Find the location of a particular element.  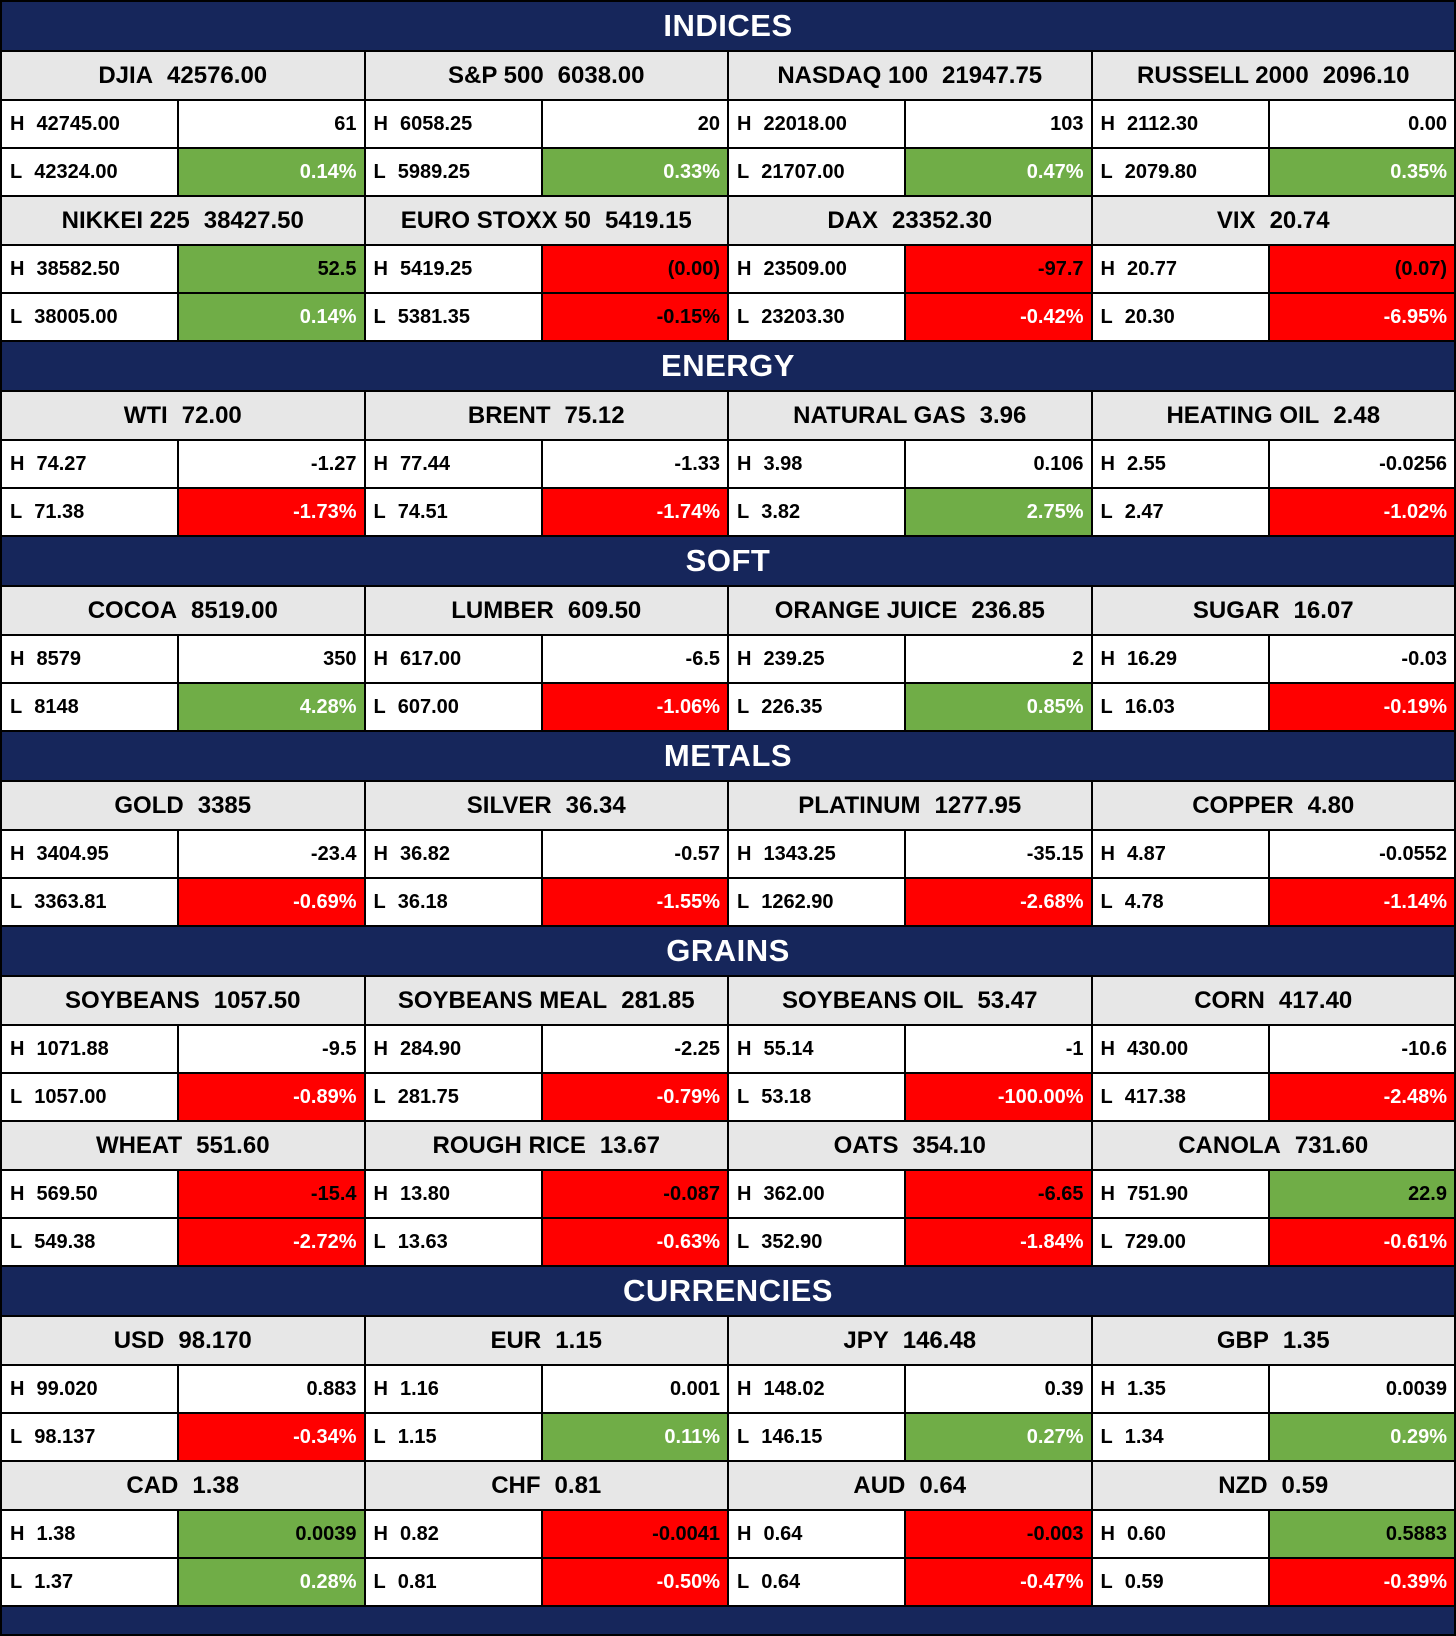

low-value: 0.81 is located at coordinates (417, 1581).